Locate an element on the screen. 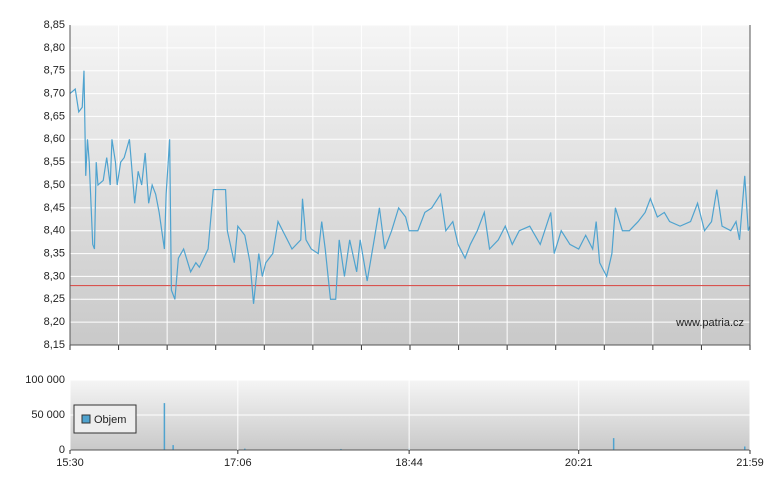 This screenshot has width=780, height=490. x-tick-label: 20:21 is located at coordinates (579, 463).